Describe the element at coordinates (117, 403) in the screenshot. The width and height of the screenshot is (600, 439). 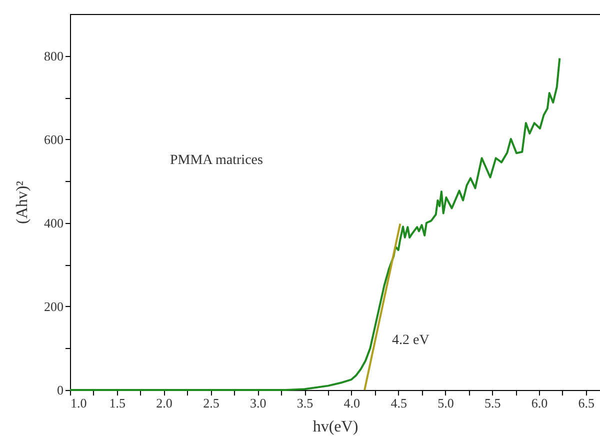
I see `x-tick-label: 1.5` at that location.